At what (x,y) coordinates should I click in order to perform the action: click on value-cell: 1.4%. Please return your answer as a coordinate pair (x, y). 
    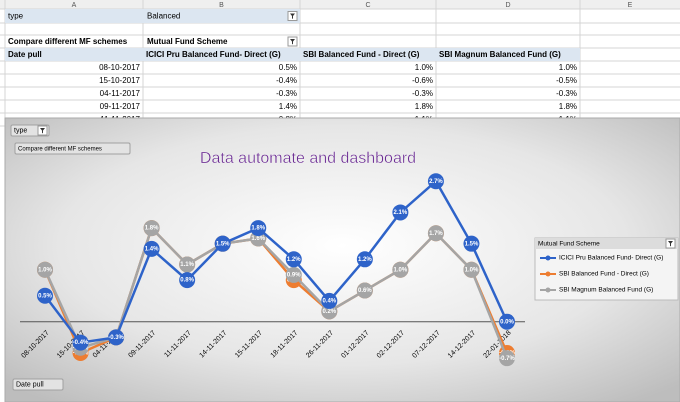
    Looking at the image, I should click on (288, 106).